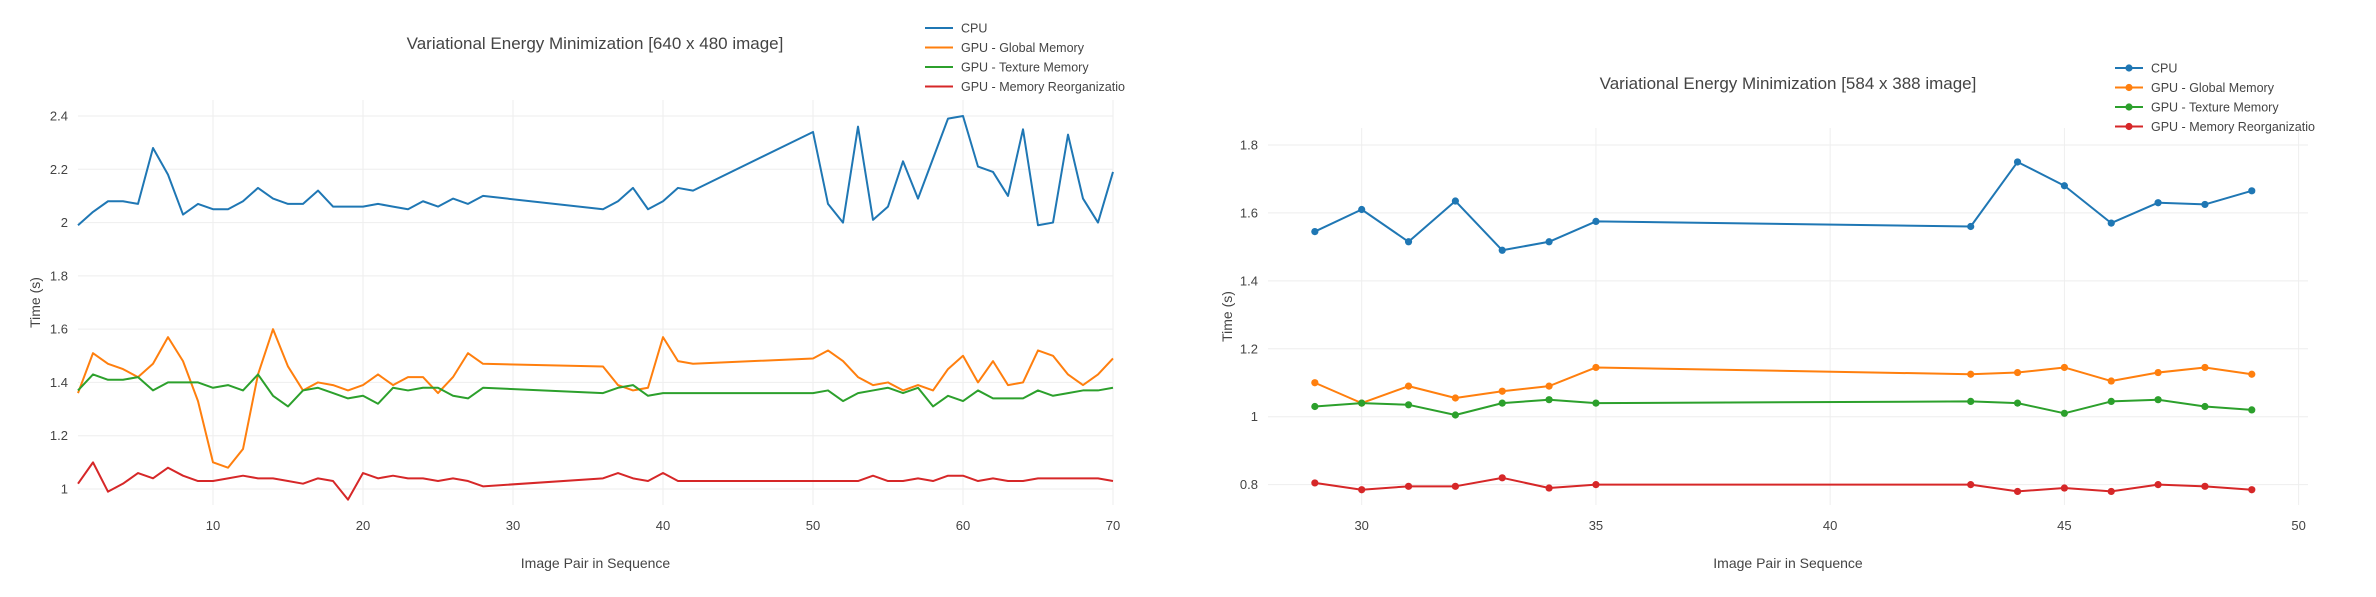 The width and height of the screenshot is (2376, 597). I want to click on legend-item: GPU - Texture Memory, so click(1007, 68).